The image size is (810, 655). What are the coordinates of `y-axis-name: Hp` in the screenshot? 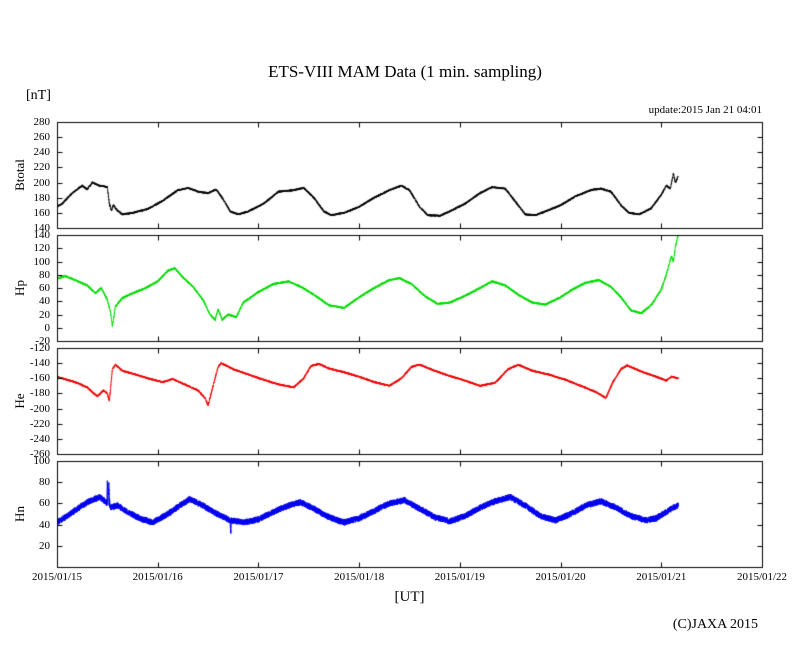 It's located at (19, 288).